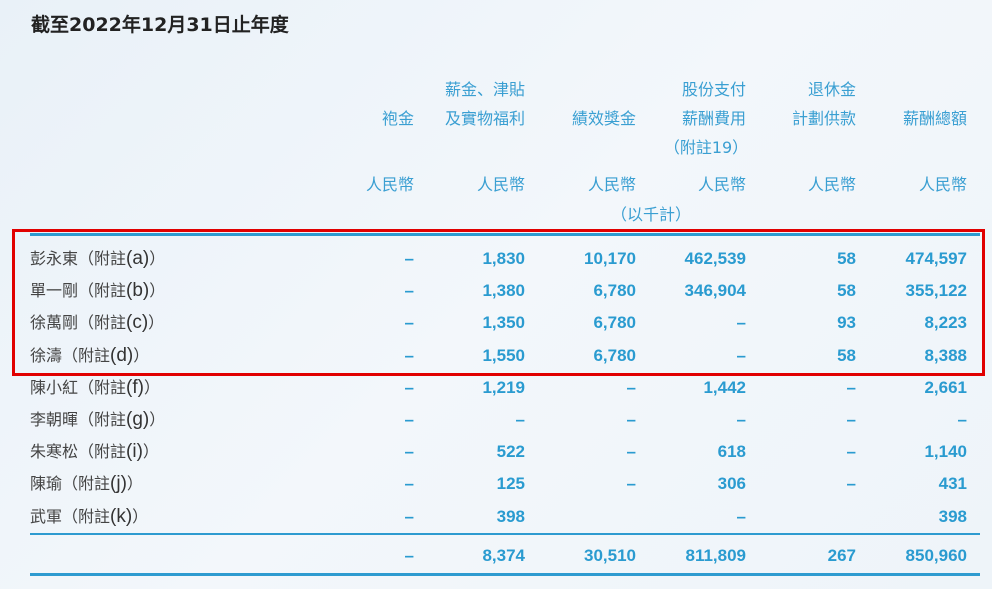  What do you see at coordinates (823, 118) in the screenshot?
I see `column-header-line: 計劃供款` at bounding box center [823, 118].